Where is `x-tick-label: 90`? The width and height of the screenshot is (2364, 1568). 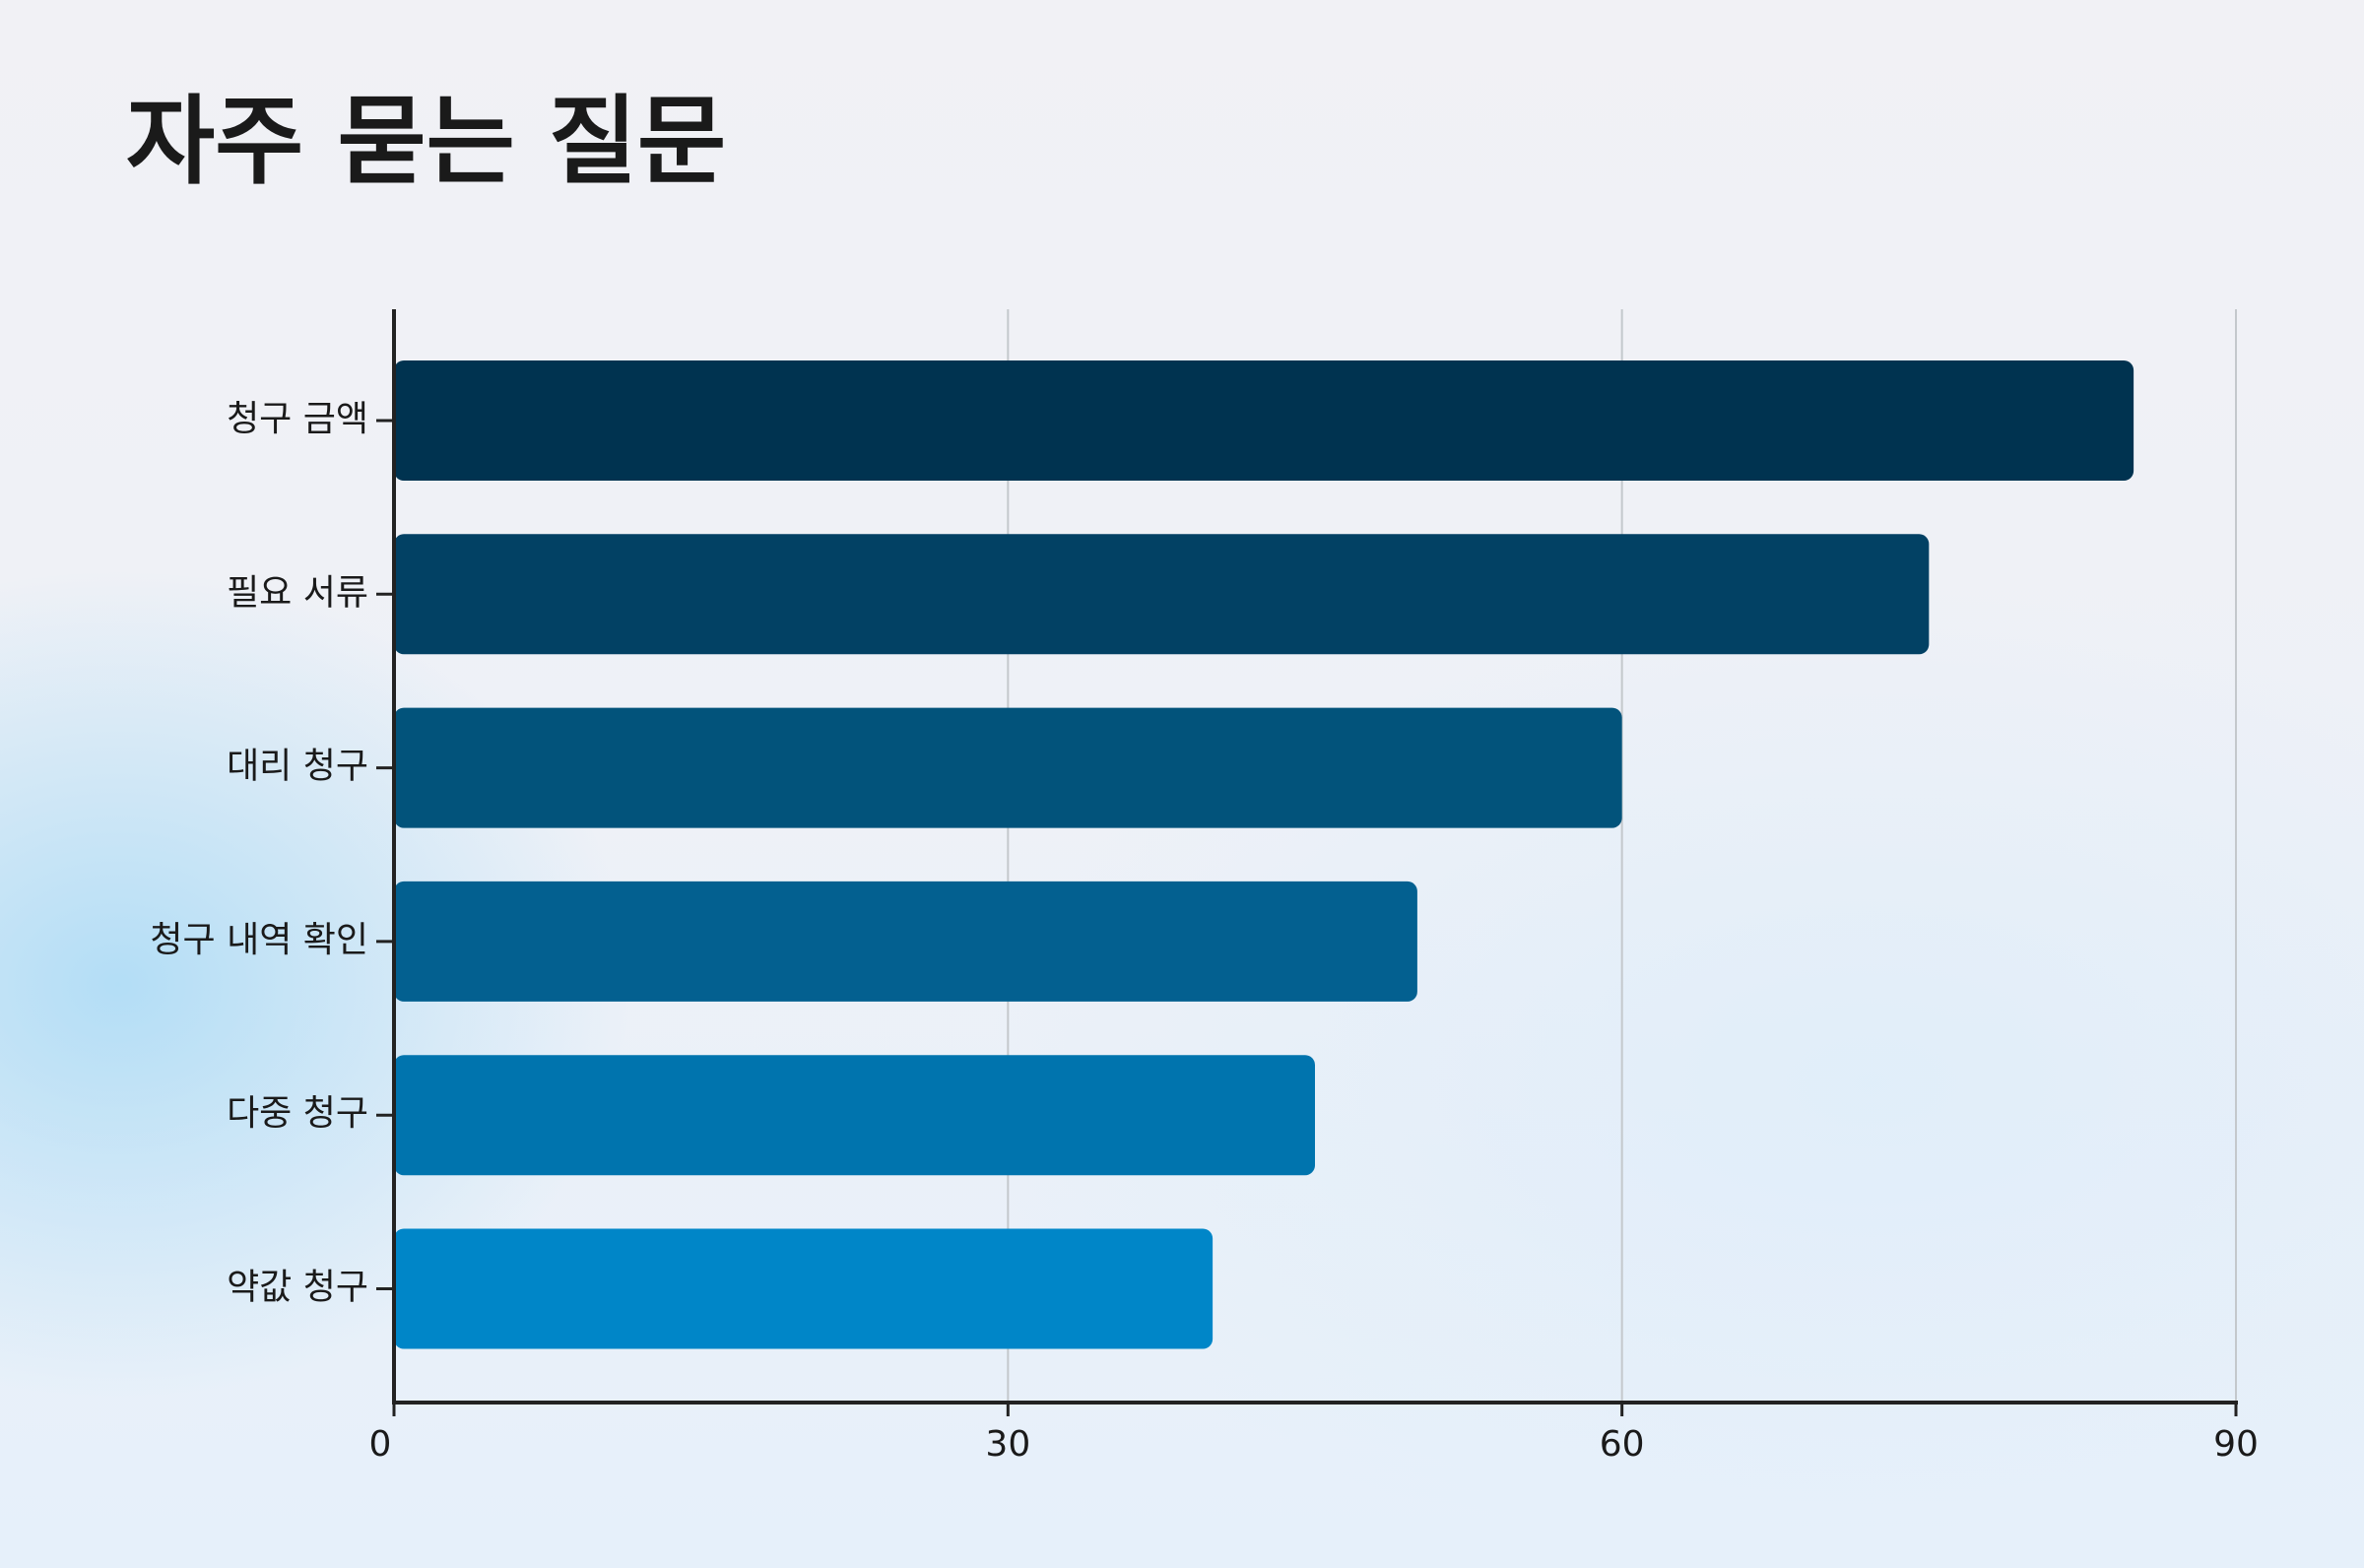
x-tick-label: 90 is located at coordinates (2236, 1445).